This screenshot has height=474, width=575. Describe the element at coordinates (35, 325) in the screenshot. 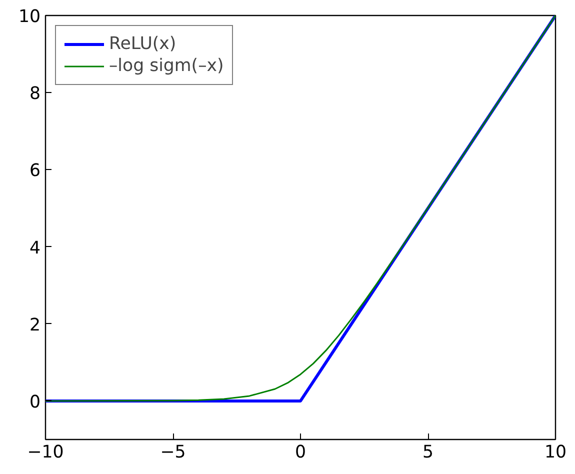

I see `y-tick-label: 2` at that location.